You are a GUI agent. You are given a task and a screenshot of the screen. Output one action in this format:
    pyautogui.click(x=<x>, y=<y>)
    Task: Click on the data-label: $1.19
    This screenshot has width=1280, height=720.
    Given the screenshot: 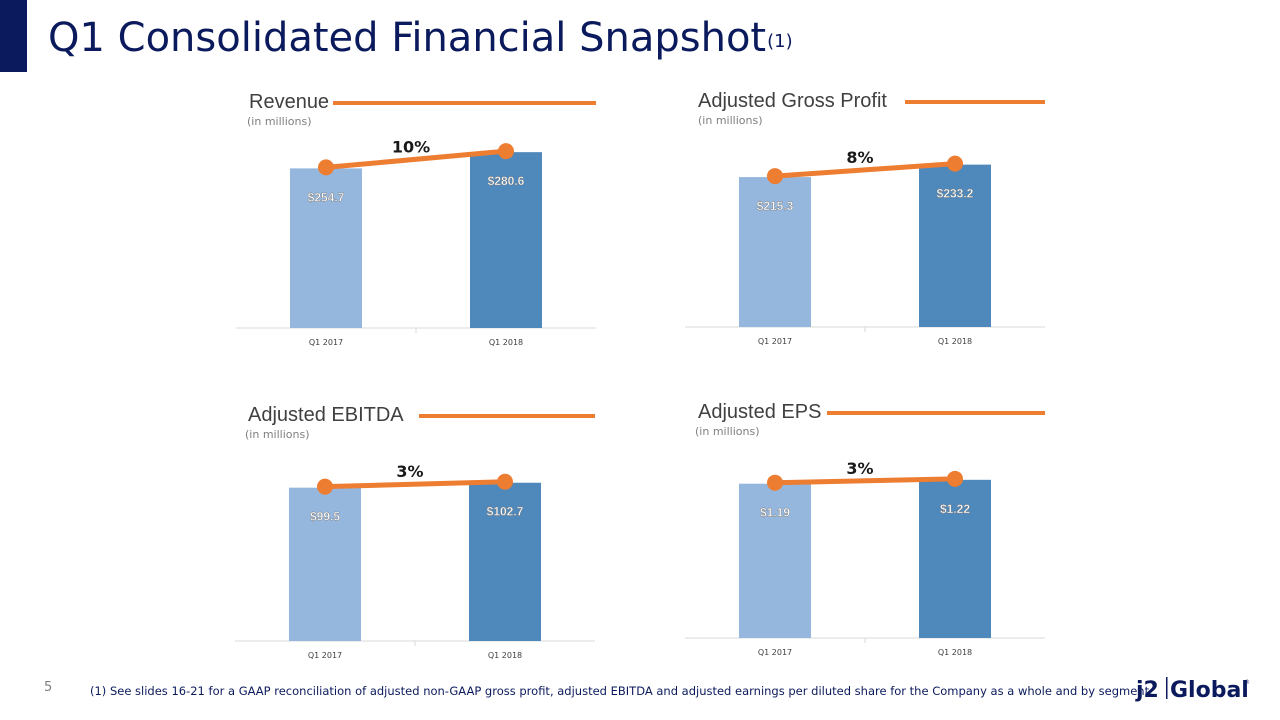 What is the action you would take?
    pyautogui.click(x=775, y=513)
    